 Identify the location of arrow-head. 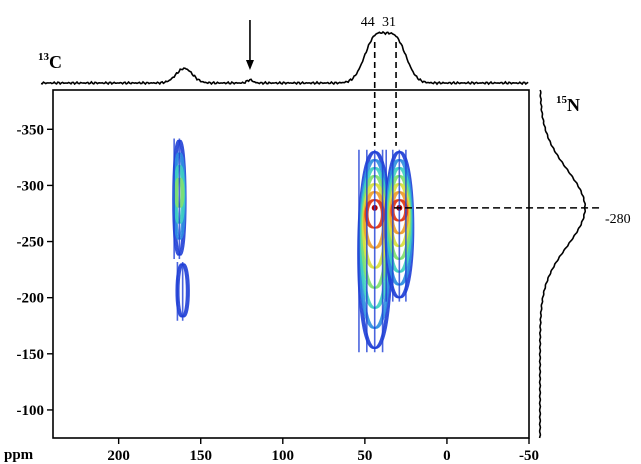
(250, 65).